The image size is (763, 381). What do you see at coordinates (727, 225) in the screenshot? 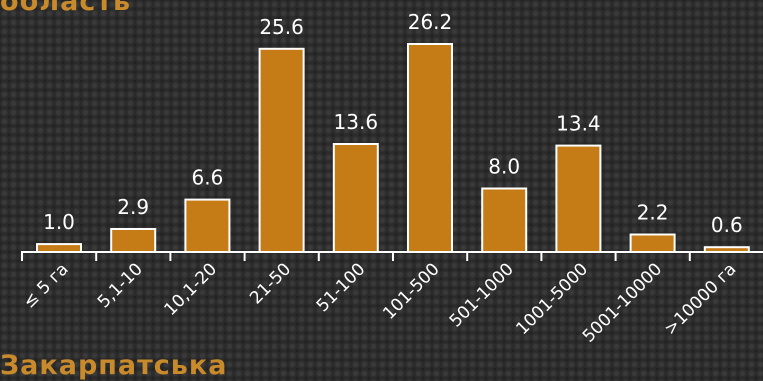
I see `value-label-10: 0.6` at bounding box center [727, 225].